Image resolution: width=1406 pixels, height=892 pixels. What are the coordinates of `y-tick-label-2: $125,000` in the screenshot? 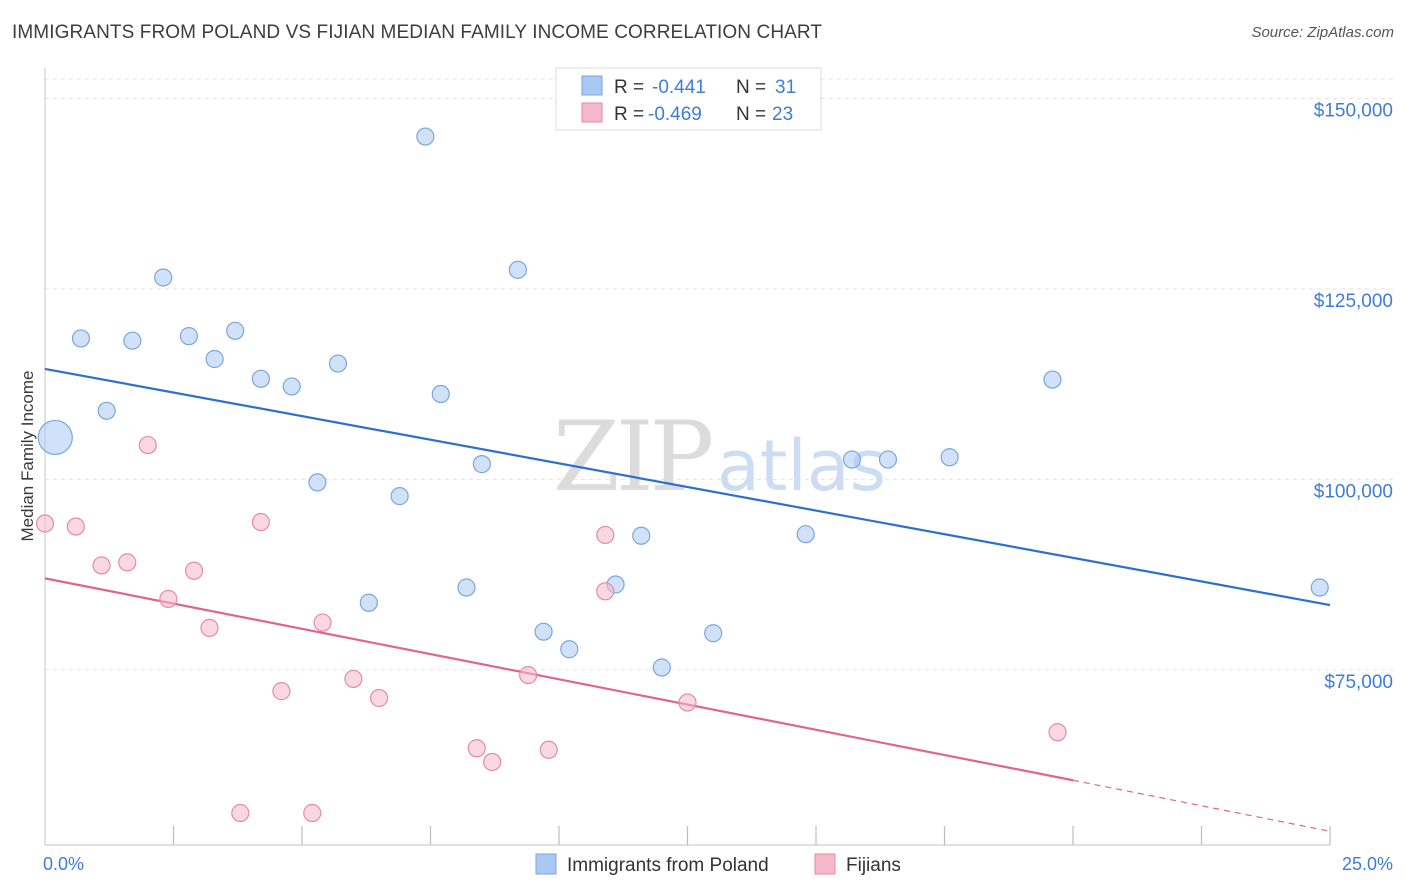 It's located at (1353, 301).